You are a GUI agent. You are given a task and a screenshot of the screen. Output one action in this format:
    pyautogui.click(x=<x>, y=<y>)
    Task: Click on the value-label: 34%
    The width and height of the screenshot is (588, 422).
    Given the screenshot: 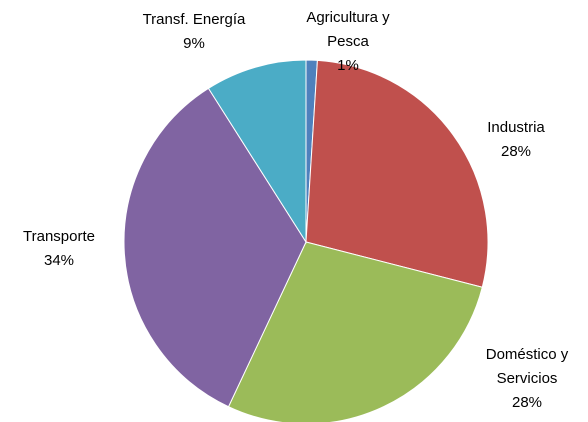 What is the action you would take?
    pyautogui.click(x=59, y=260)
    